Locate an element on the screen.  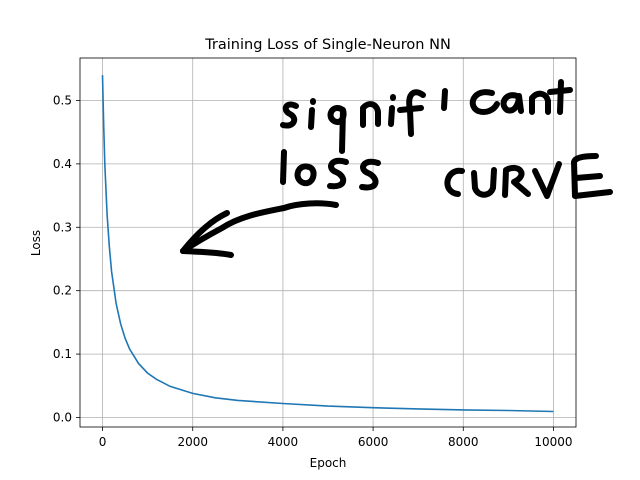
y-axis-label: Loss is located at coordinates (36, 243).